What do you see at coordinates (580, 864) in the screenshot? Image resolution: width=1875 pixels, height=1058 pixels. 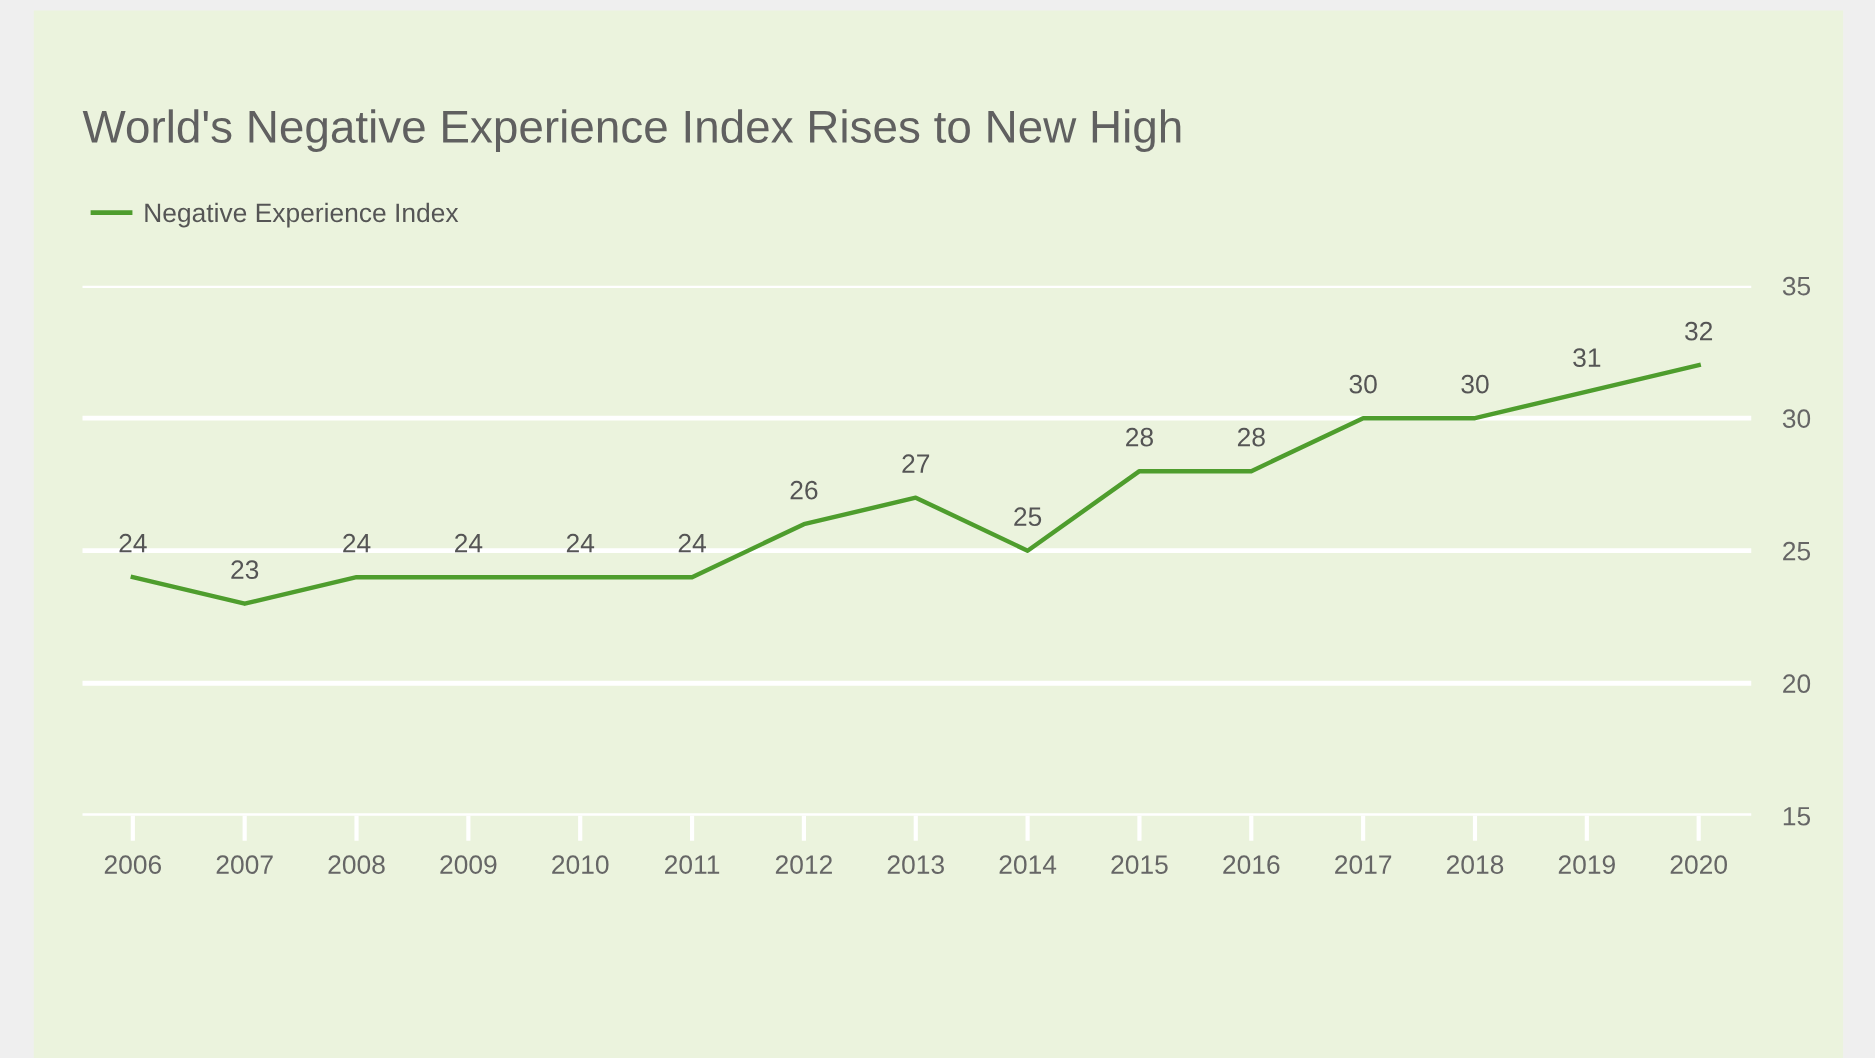 I see `x-tick-label: 2010` at bounding box center [580, 864].